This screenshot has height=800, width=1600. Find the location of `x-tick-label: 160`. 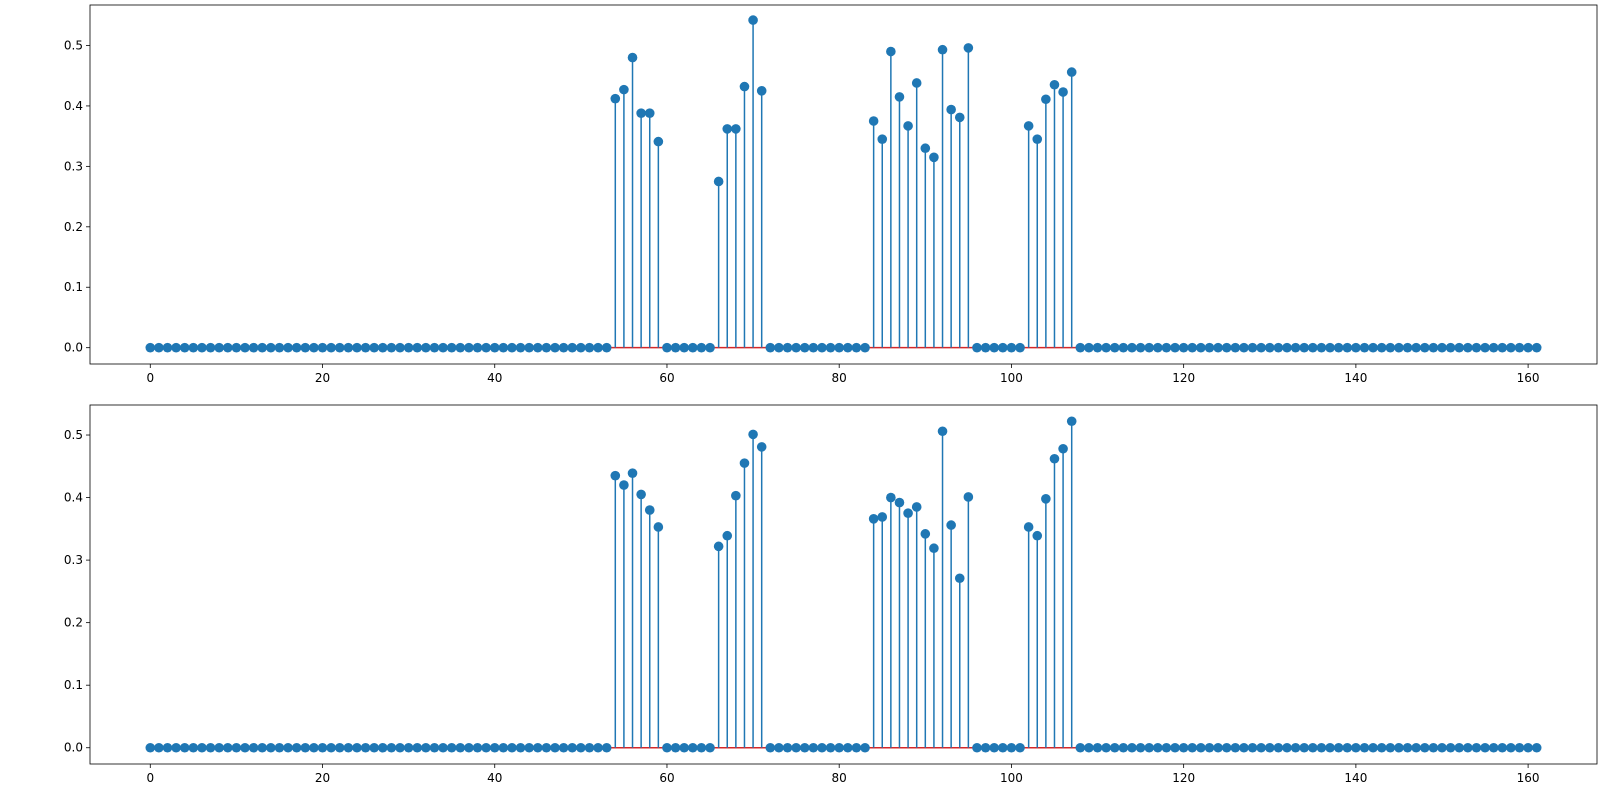

x-tick-label: 160 is located at coordinates (1528, 378).